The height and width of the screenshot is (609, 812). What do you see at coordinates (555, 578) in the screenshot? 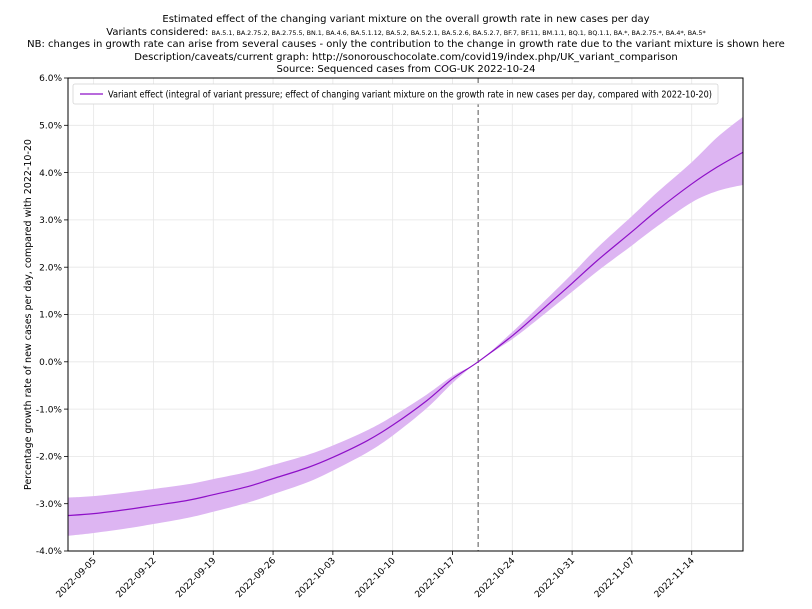
I see `x-tick-label: 2022-10-31` at bounding box center [555, 578].